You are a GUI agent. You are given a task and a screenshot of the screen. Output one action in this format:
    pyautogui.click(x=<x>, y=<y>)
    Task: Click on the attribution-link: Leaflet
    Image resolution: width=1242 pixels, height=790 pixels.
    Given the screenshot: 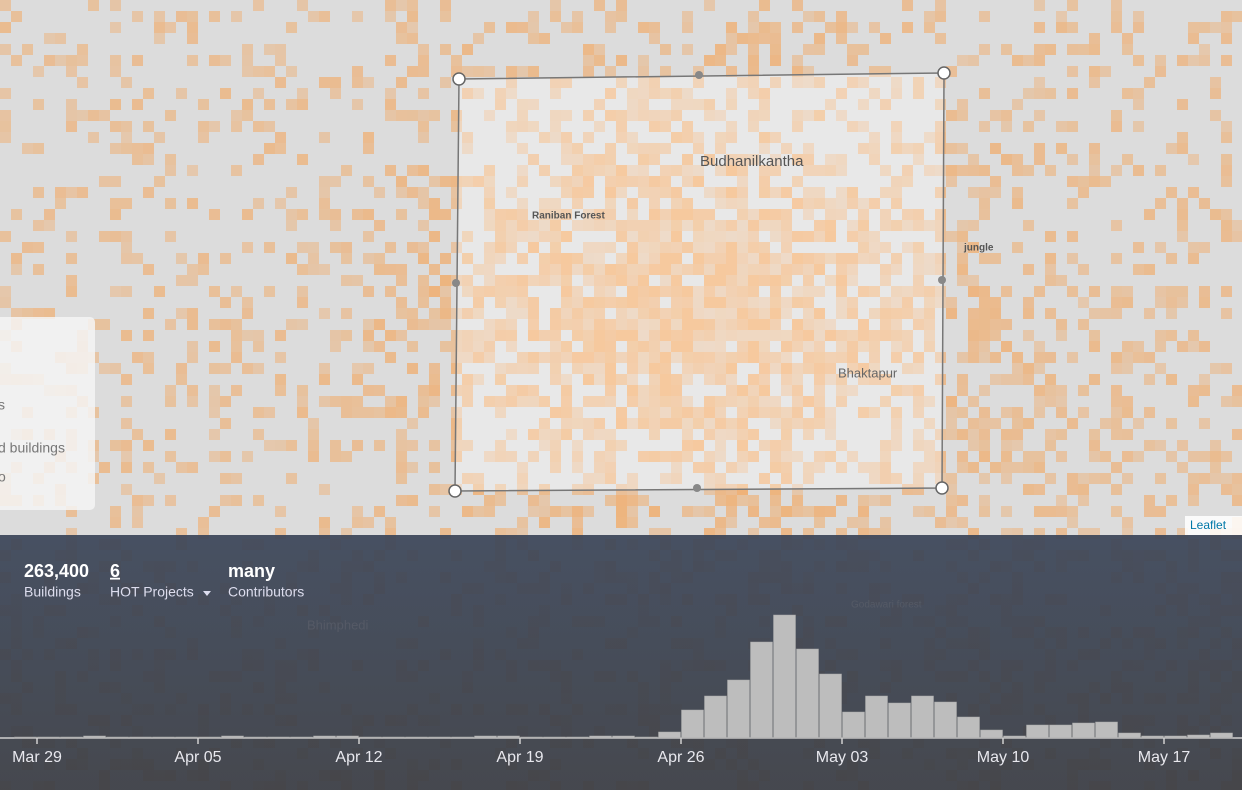 What is the action you would take?
    pyautogui.click(x=1208, y=525)
    